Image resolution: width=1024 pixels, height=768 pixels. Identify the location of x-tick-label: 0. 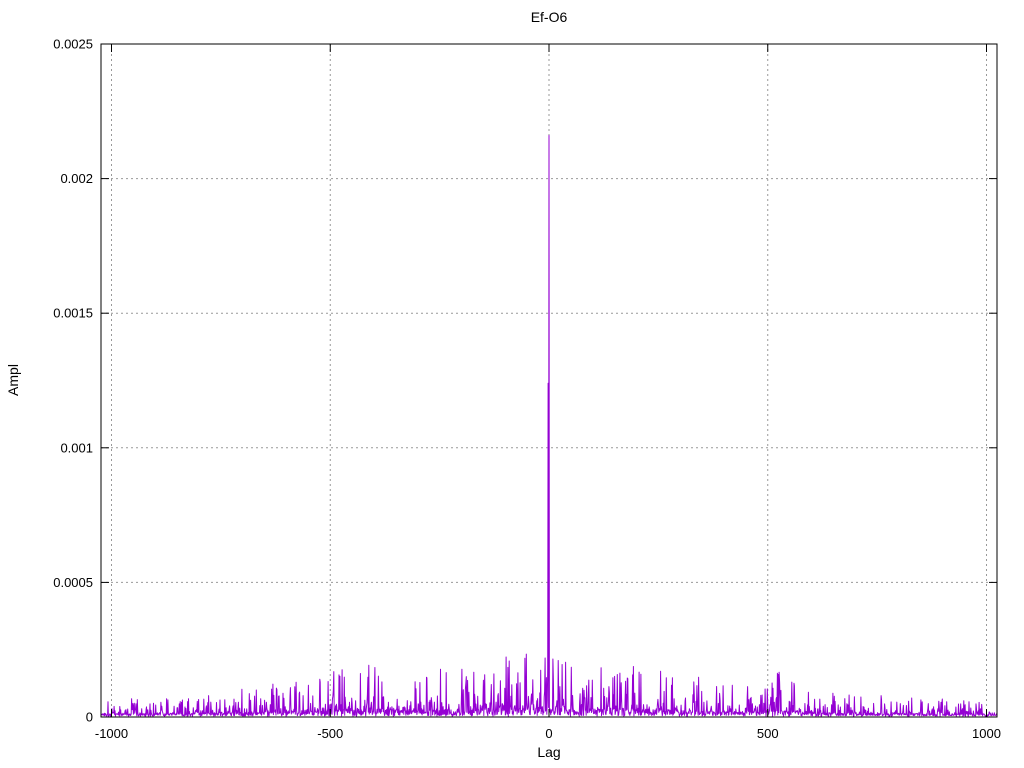
(548, 733).